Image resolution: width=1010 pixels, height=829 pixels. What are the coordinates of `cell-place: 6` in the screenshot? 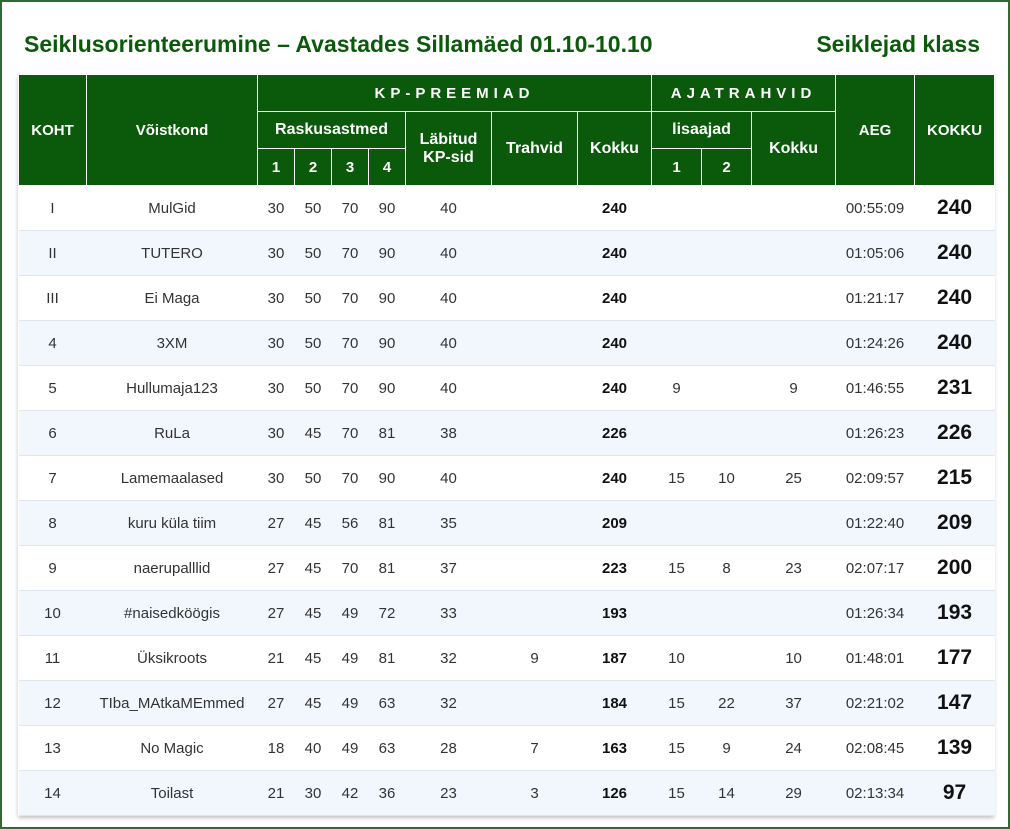 It's located at (52, 433).